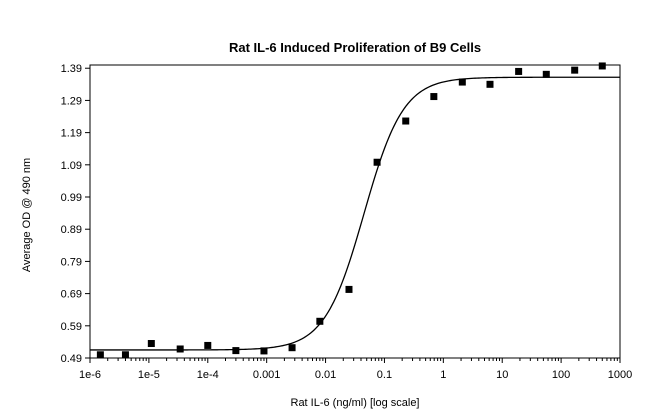 This screenshot has width=650, height=417. I want to click on x-tick-label: 1, so click(443, 375).